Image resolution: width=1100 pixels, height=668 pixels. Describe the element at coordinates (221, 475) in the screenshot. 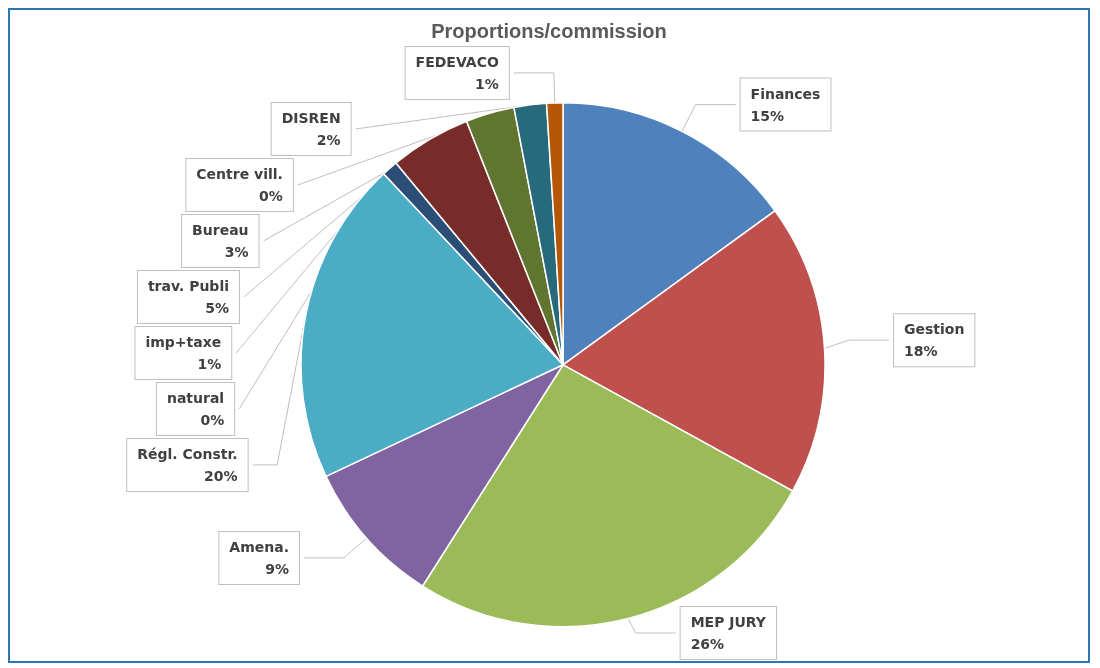

I see `data-label: 20%` at that location.